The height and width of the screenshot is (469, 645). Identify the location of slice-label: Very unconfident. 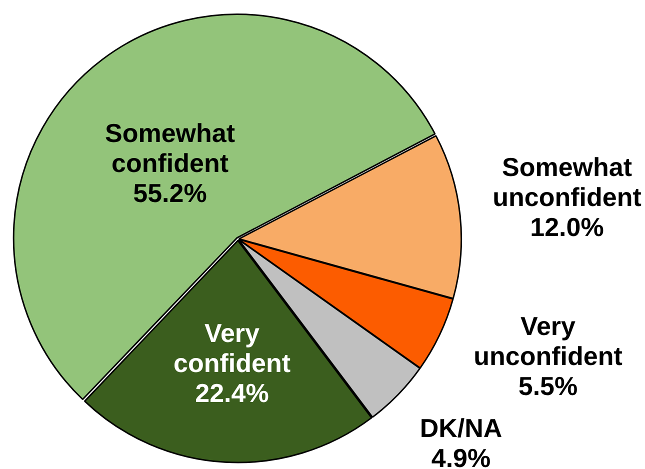
(548, 341).